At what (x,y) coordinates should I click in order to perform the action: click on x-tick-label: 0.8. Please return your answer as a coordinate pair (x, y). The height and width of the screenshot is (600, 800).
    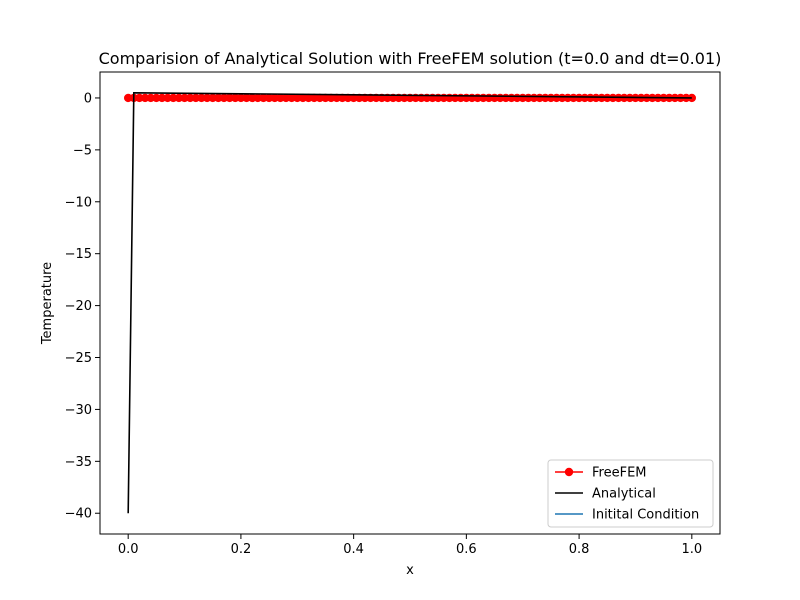
    Looking at the image, I should click on (579, 549).